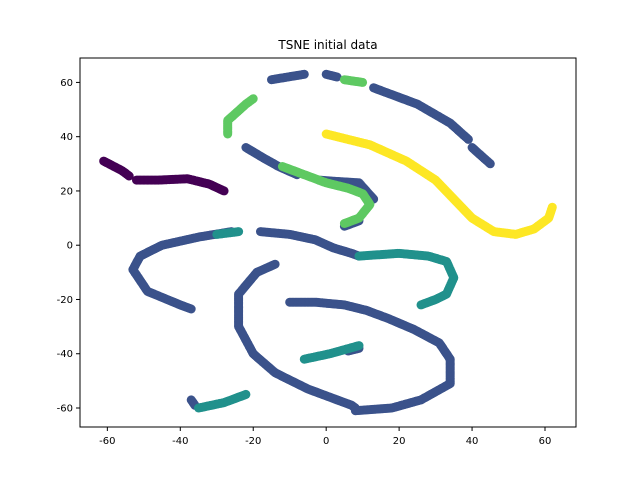 Image resolution: width=640 pixels, height=480 pixels. I want to click on y-tick-label: -40, so click(65, 354).